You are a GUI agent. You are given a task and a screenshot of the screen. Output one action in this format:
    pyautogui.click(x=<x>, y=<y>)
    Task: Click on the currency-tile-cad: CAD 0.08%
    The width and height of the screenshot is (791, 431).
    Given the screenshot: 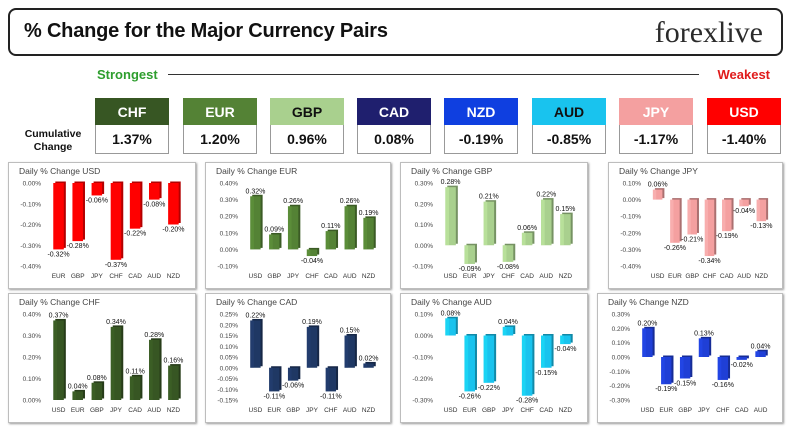 What is the action you would take?
    pyautogui.click(x=394, y=126)
    